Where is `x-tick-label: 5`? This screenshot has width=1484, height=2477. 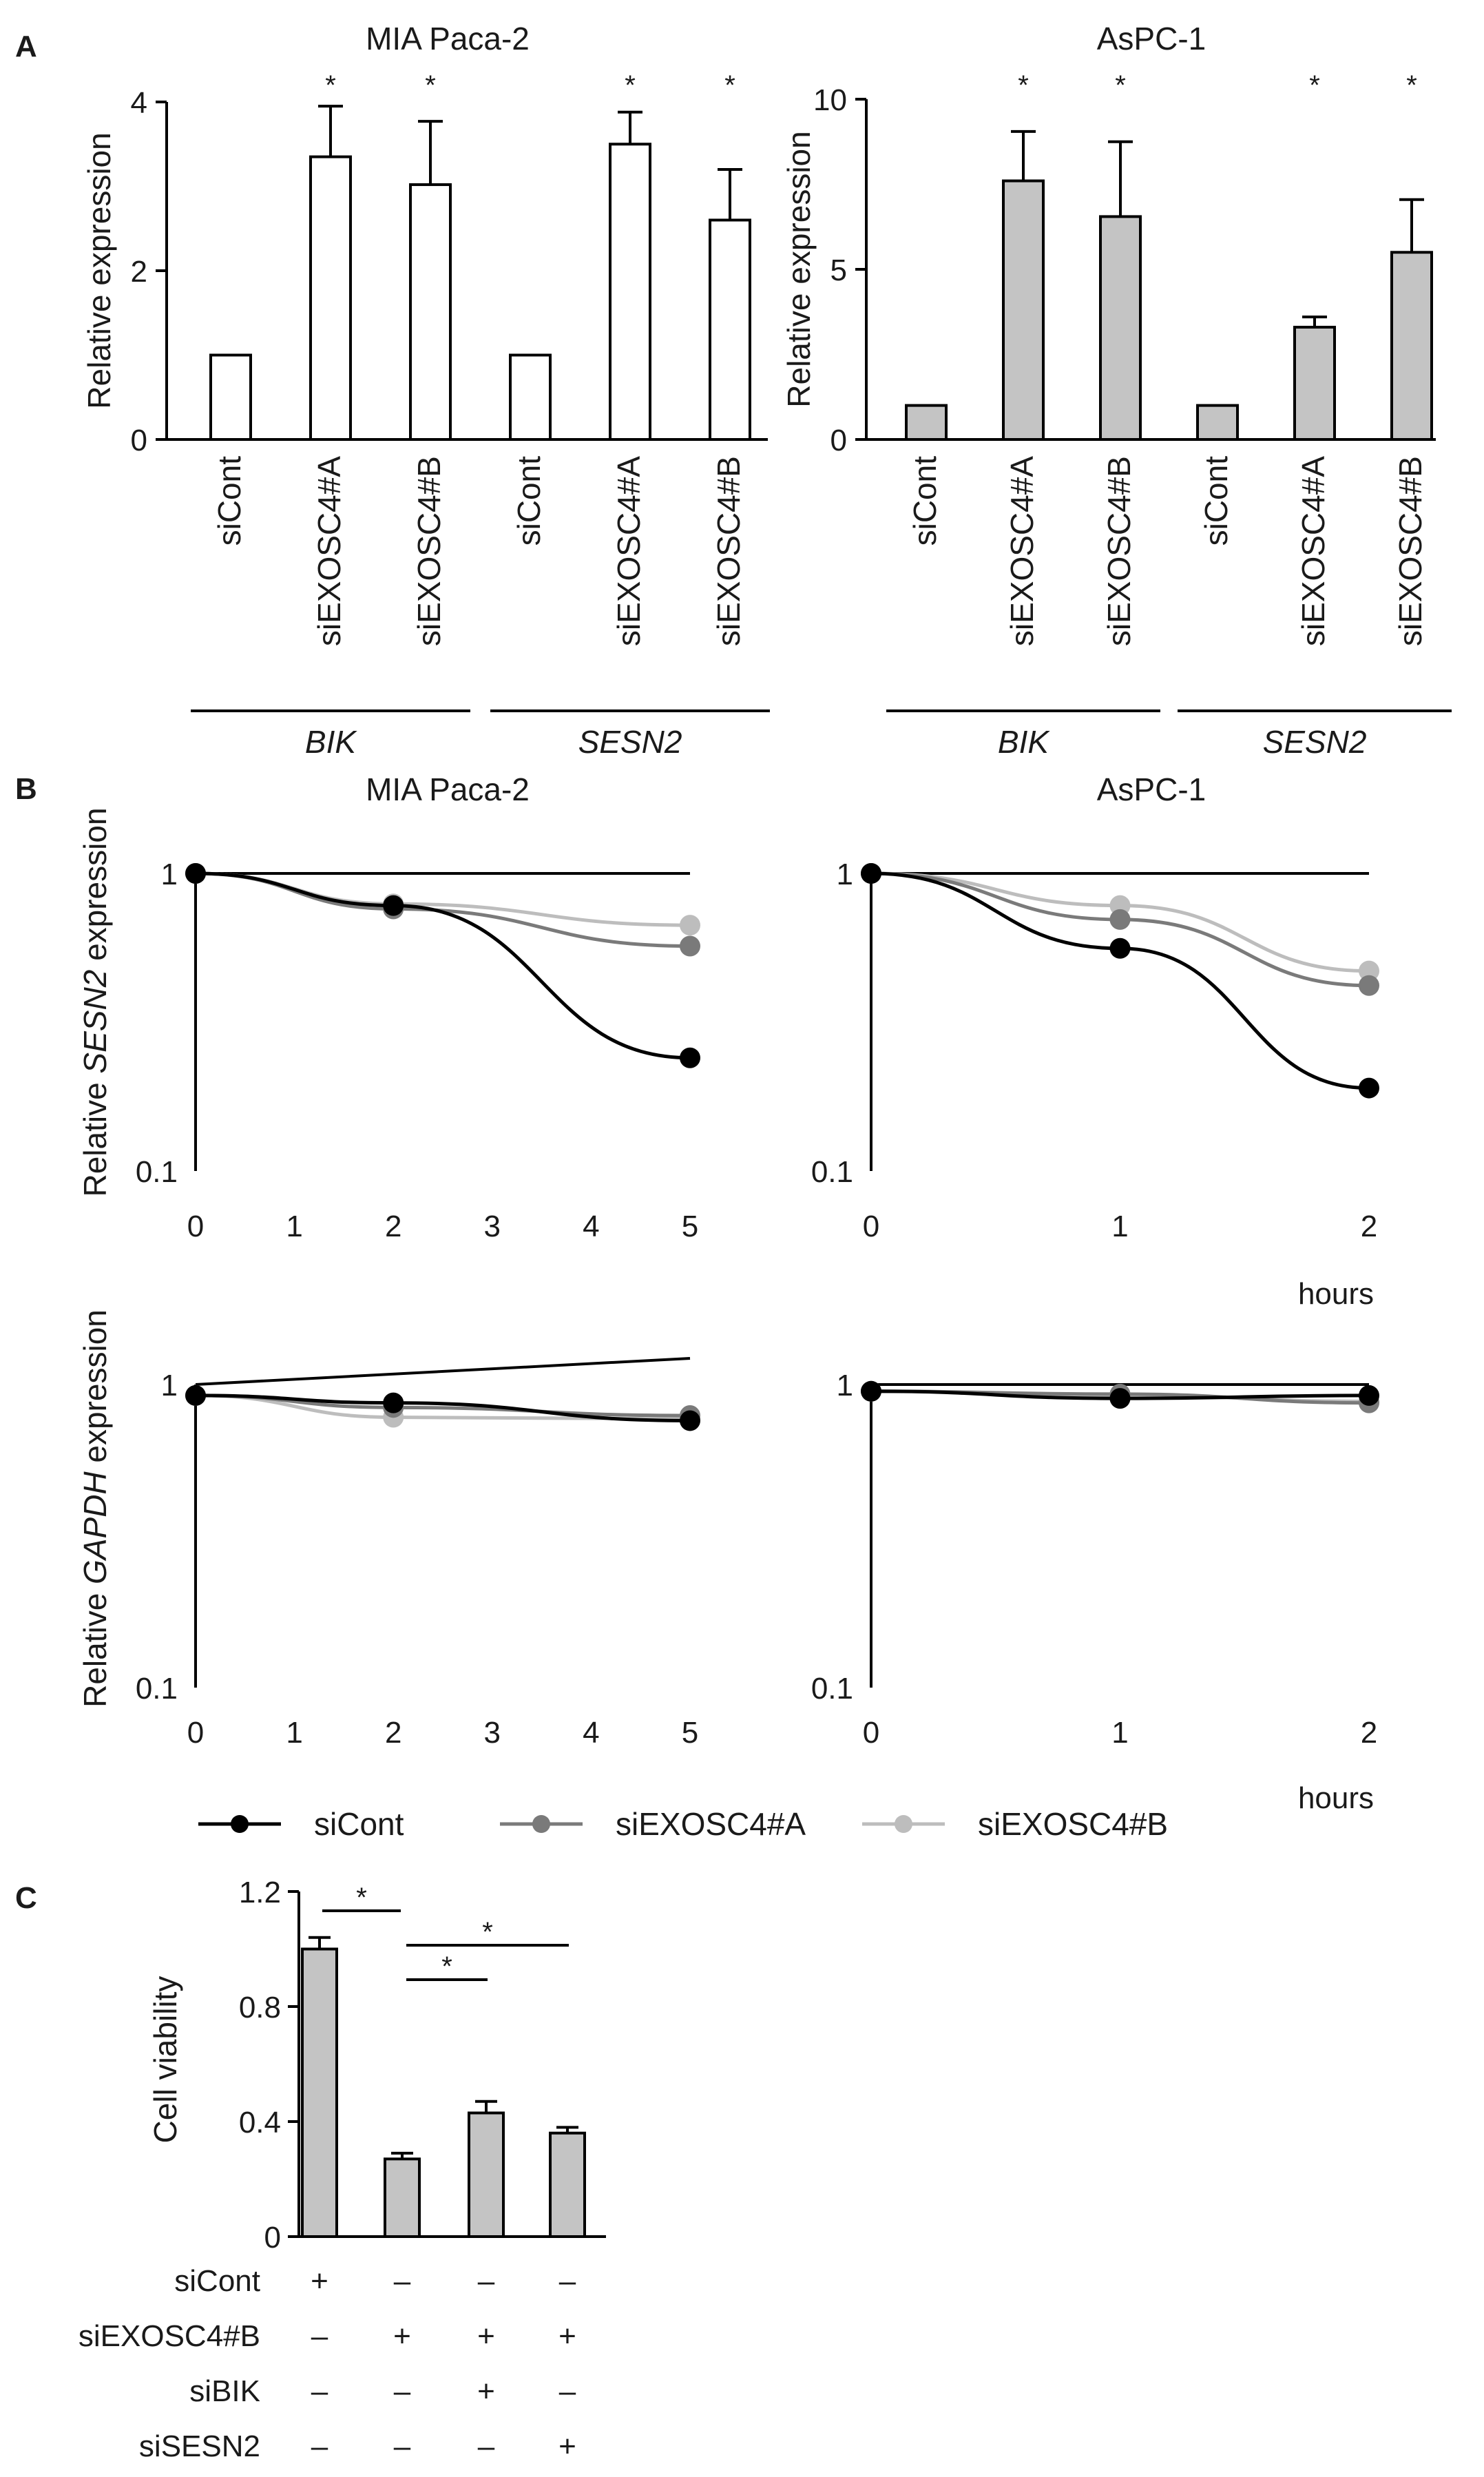 x-tick-label: 5 is located at coordinates (690, 1733).